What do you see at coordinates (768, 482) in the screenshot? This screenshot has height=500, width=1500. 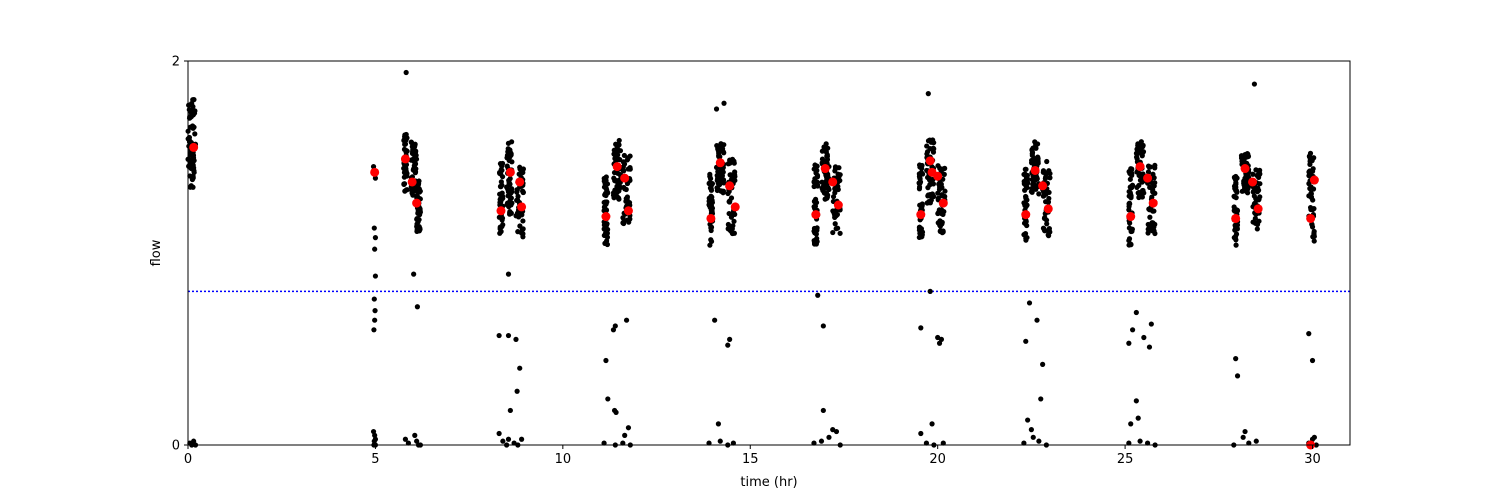 I see `x-axis-label: time (hr)` at bounding box center [768, 482].